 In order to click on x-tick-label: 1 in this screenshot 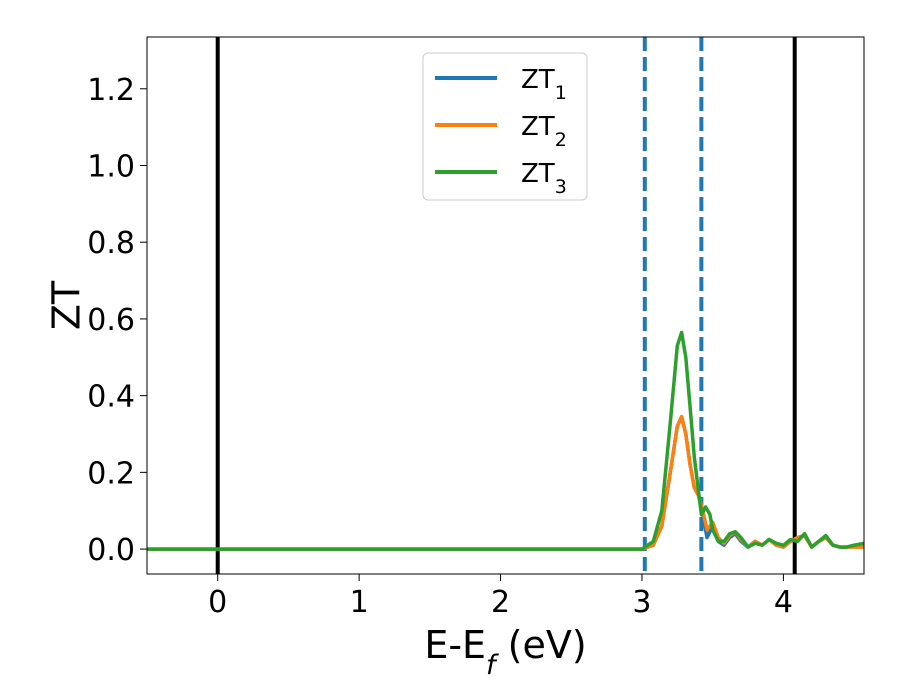, I will do `click(359, 602)`.